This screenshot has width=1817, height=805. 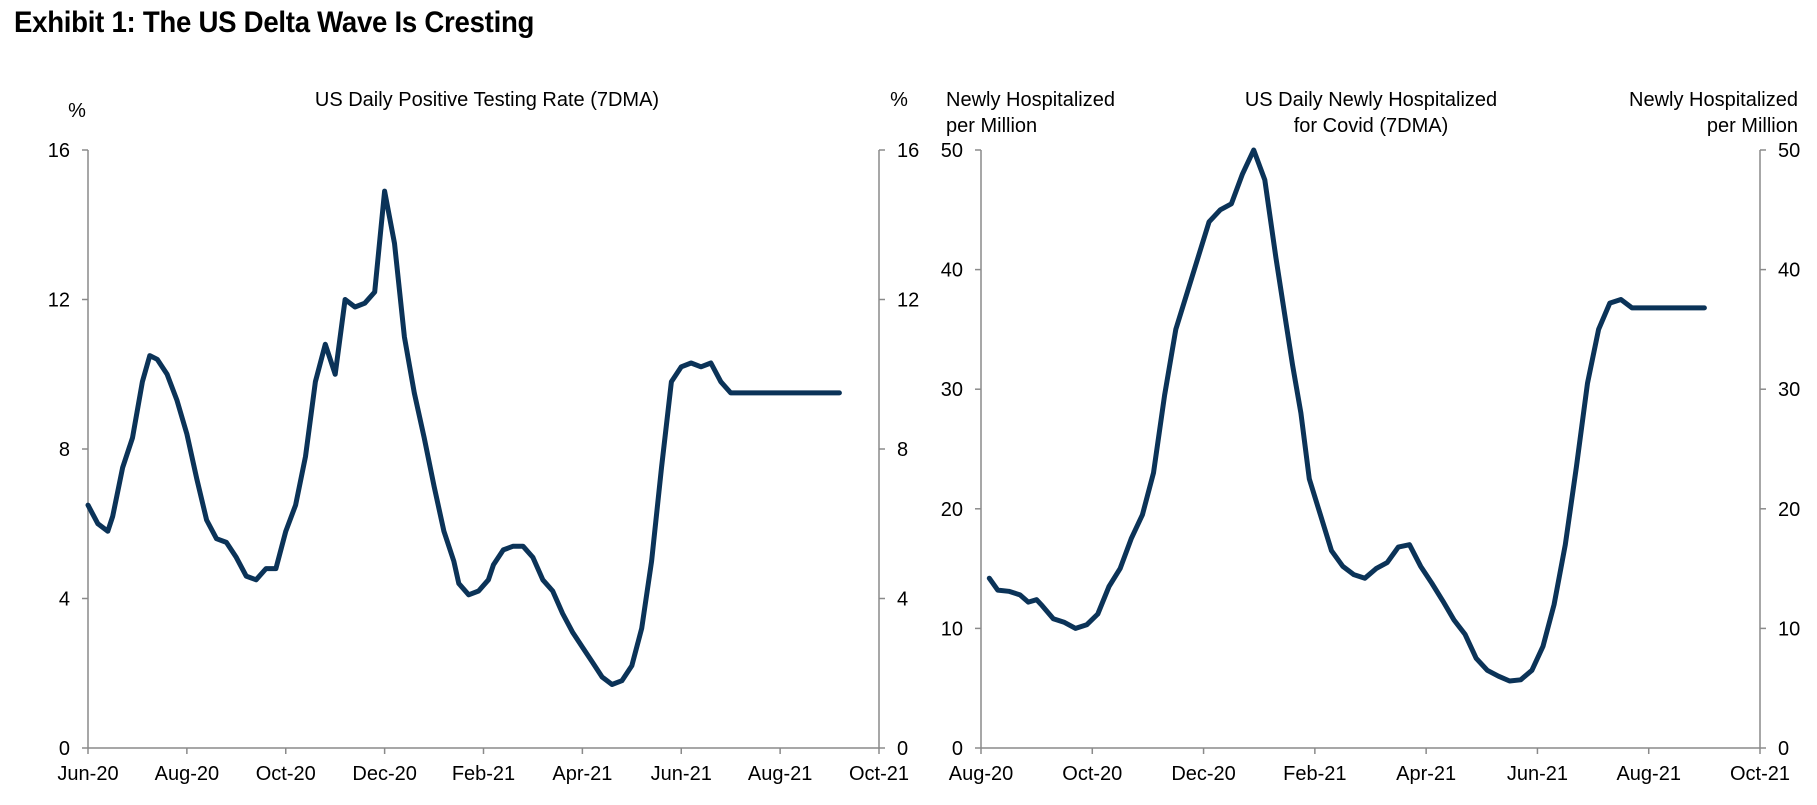 What do you see at coordinates (59, 301) in the screenshot?
I see `chart1-left-y-tick-label: 12` at bounding box center [59, 301].